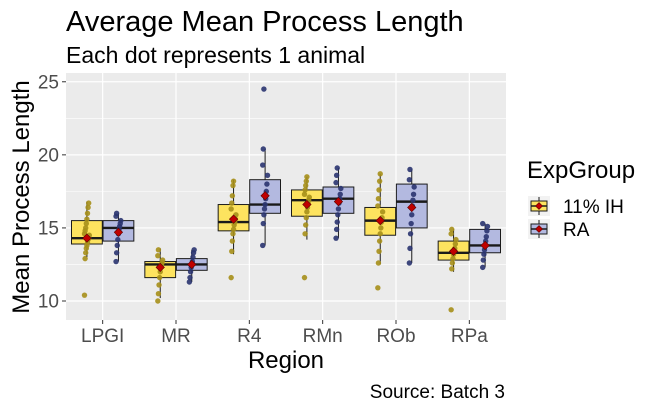 The height and width of the screenshot is (409, 663). Describe the element at coordinates (48, 228) in the screenshot. I see `y-tick-label: 15` at that location.